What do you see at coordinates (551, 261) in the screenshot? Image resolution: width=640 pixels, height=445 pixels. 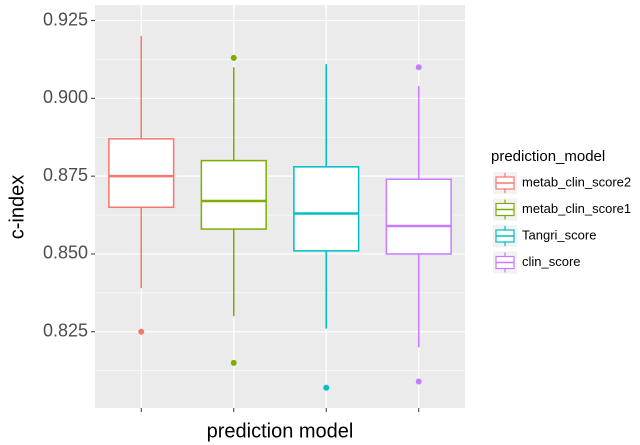 I see `legend-label: clin_score` at bounding box center [551, 261].